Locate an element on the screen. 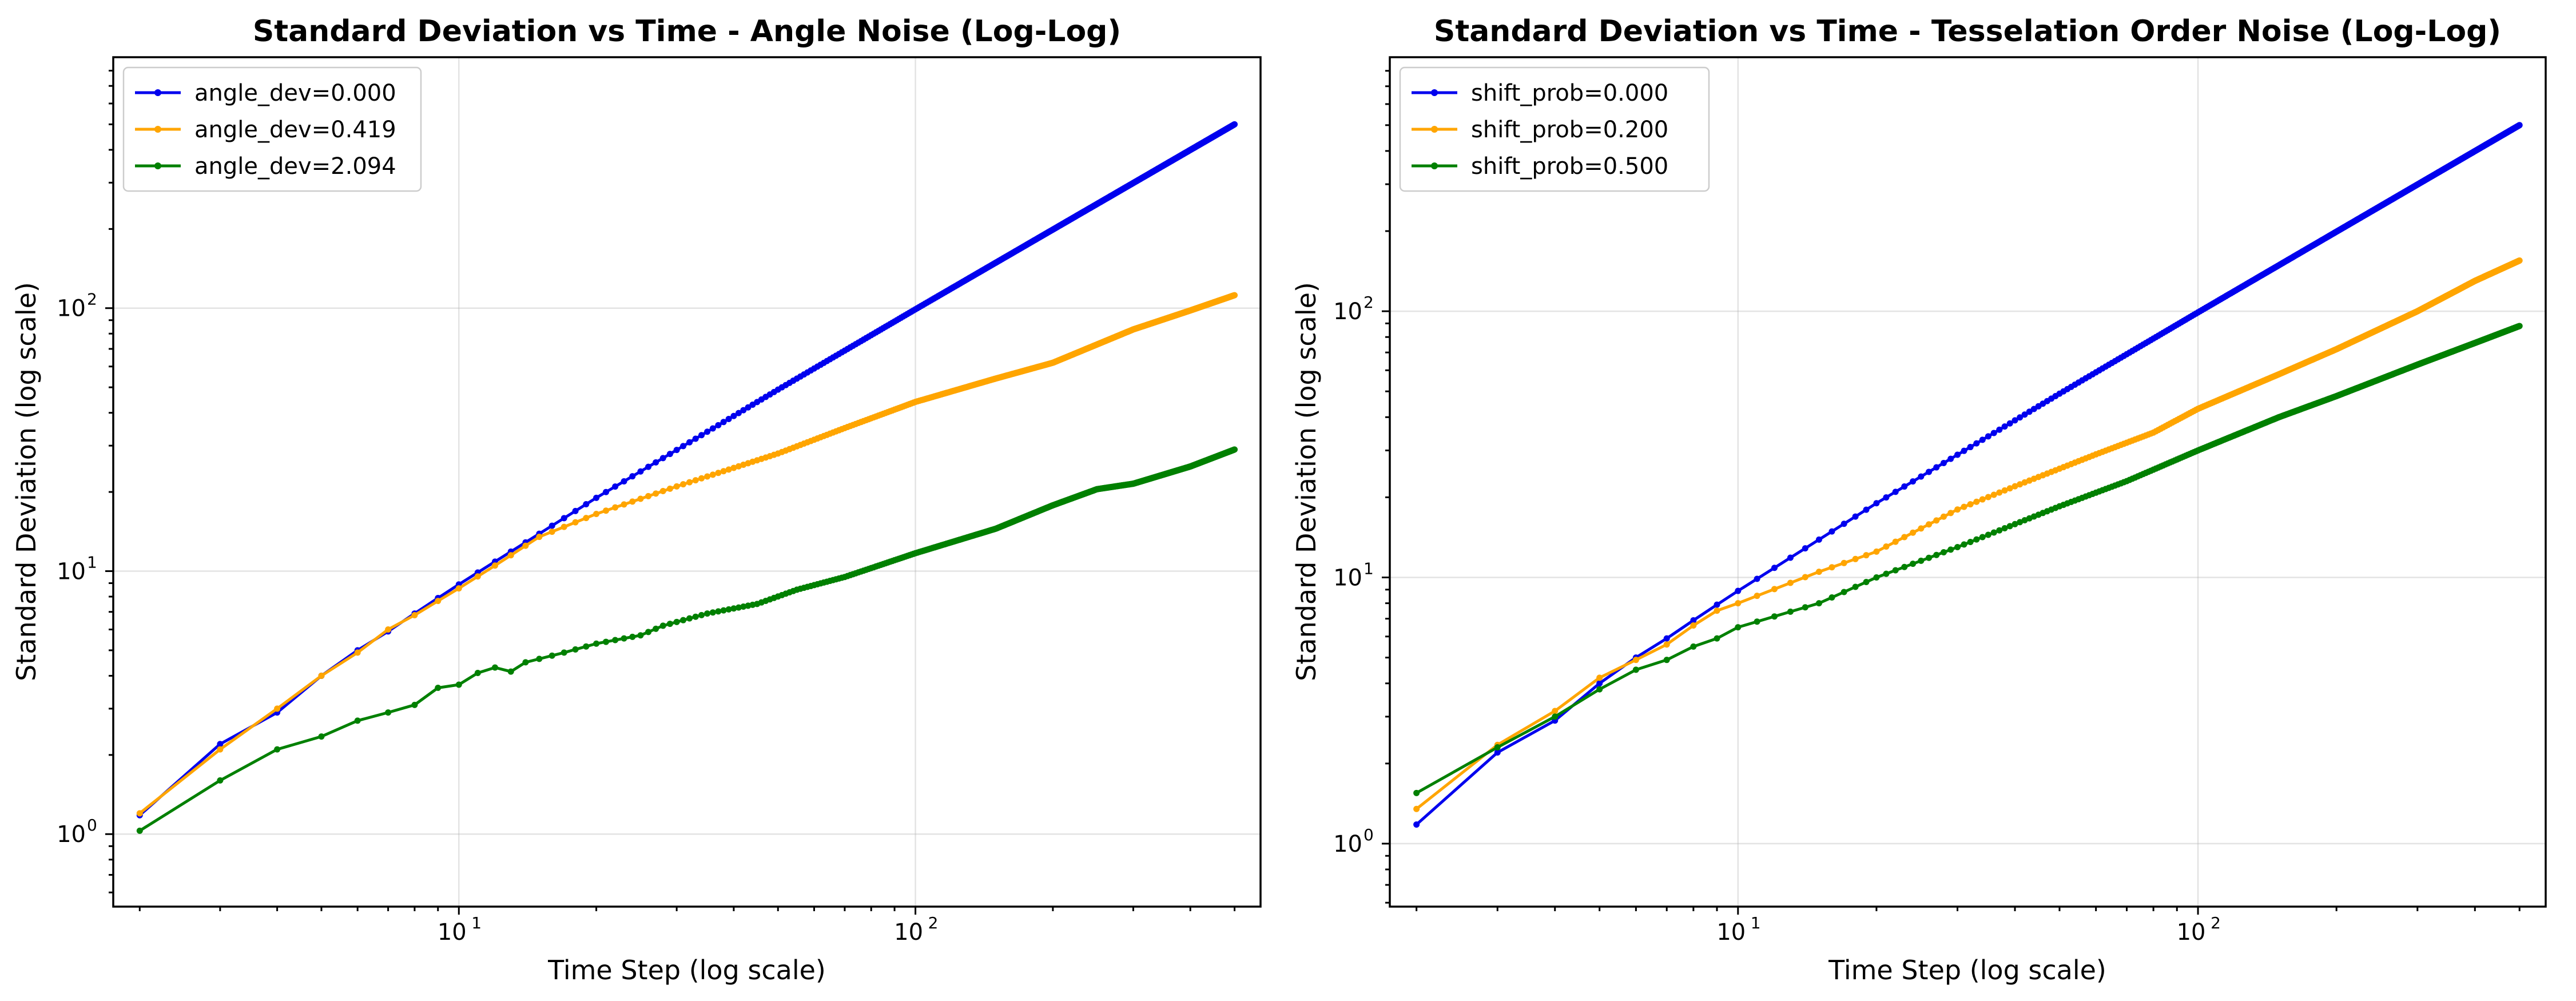 The height and width of the screenshot is (1001, 2576). legend-entry: angle_dev=0.000 is located at coordinates (295, 93).